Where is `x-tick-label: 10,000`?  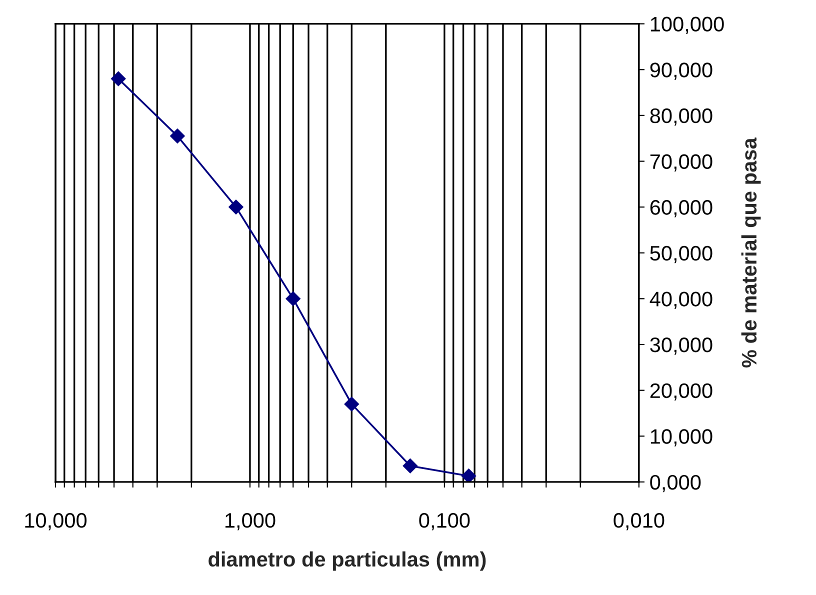 x-tick-label: 10,000 is located at coordinates (56, 521).